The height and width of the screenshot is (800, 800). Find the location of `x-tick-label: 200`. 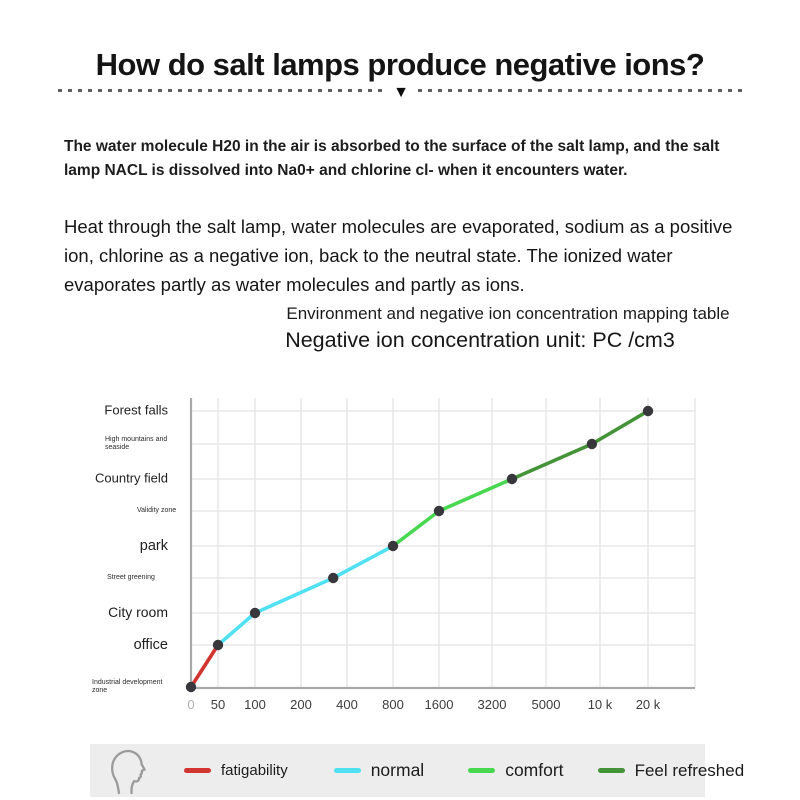

x-tick-label: 200 is located at coordinates (301, 704).